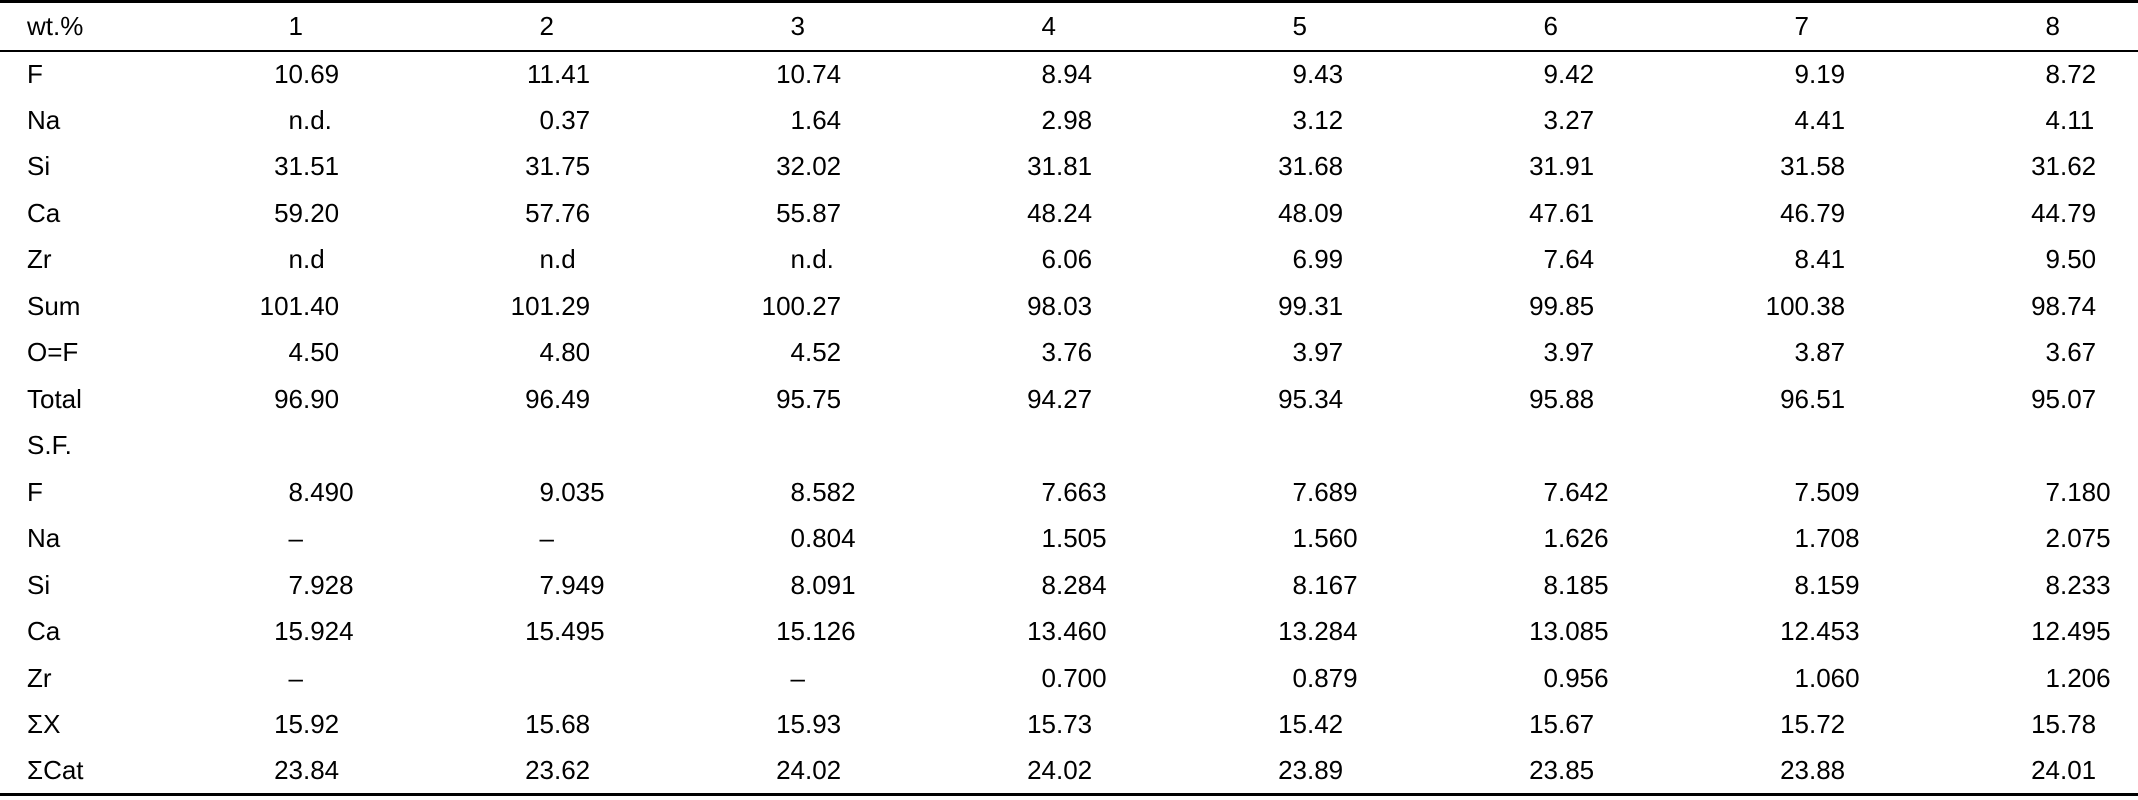 The height and width of the screenshot is (800, 2138). What do you see at coordinates (830, 491) in the screenshot?
I see `fraction-part: .582` at bounding box center [830, 491].